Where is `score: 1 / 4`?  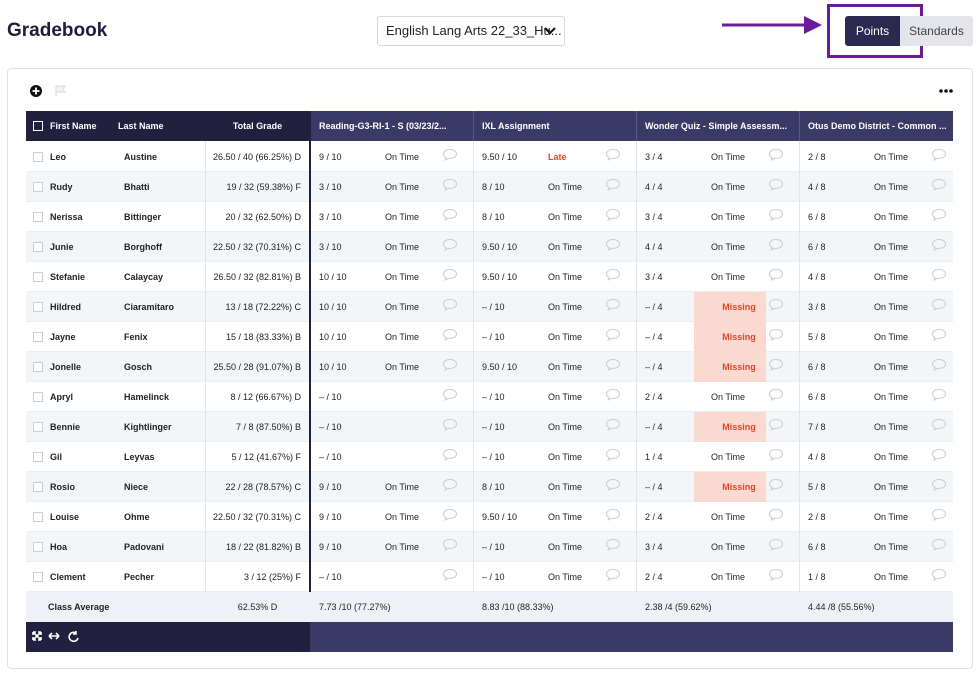
score: 1 / 4 is located at coordinates (654, 457).